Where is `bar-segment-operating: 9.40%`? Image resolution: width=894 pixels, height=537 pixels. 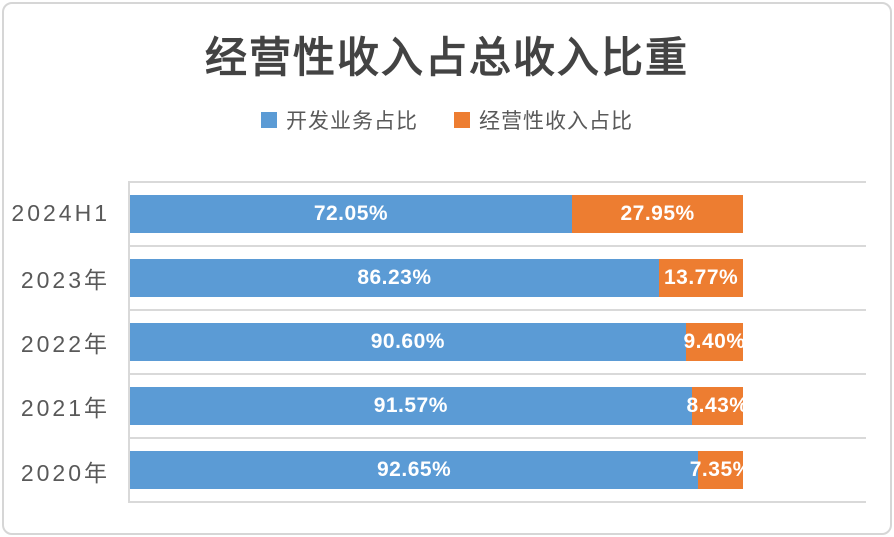 bar-segment-operating: 9.40% is located at coordinates (714, 342).